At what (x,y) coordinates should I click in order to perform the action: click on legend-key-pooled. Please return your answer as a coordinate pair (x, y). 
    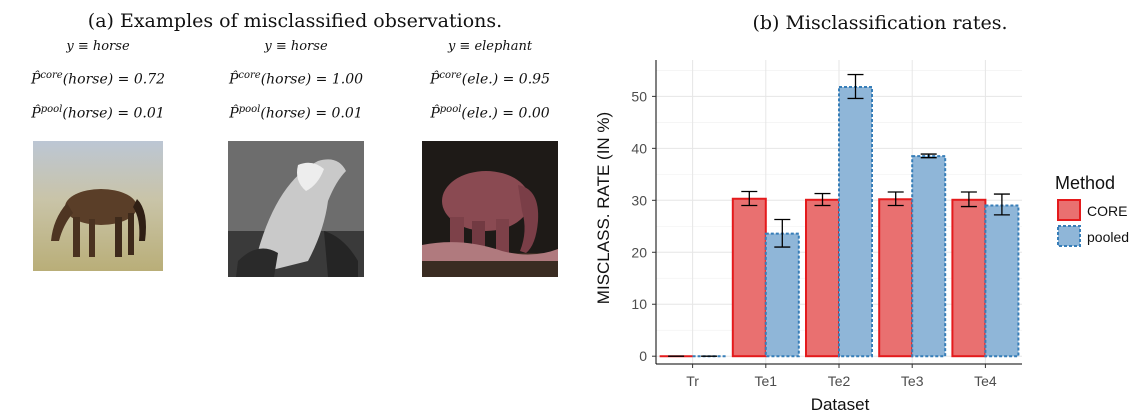
    Looking at the image, I should click on (1069, 236).